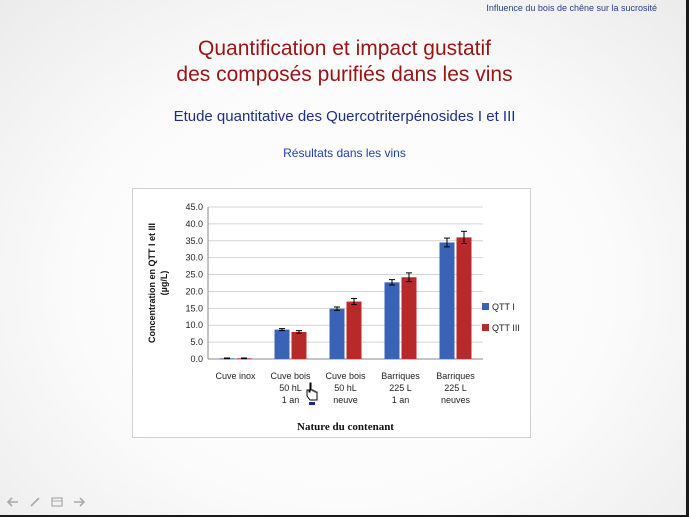 Image resolution: width=689 pixels, height=517 pixels. What do you see at coordinates (194, 258) in the screenshot?
I see `y-tick-label: 30.0` at bounding box center [194, 258].